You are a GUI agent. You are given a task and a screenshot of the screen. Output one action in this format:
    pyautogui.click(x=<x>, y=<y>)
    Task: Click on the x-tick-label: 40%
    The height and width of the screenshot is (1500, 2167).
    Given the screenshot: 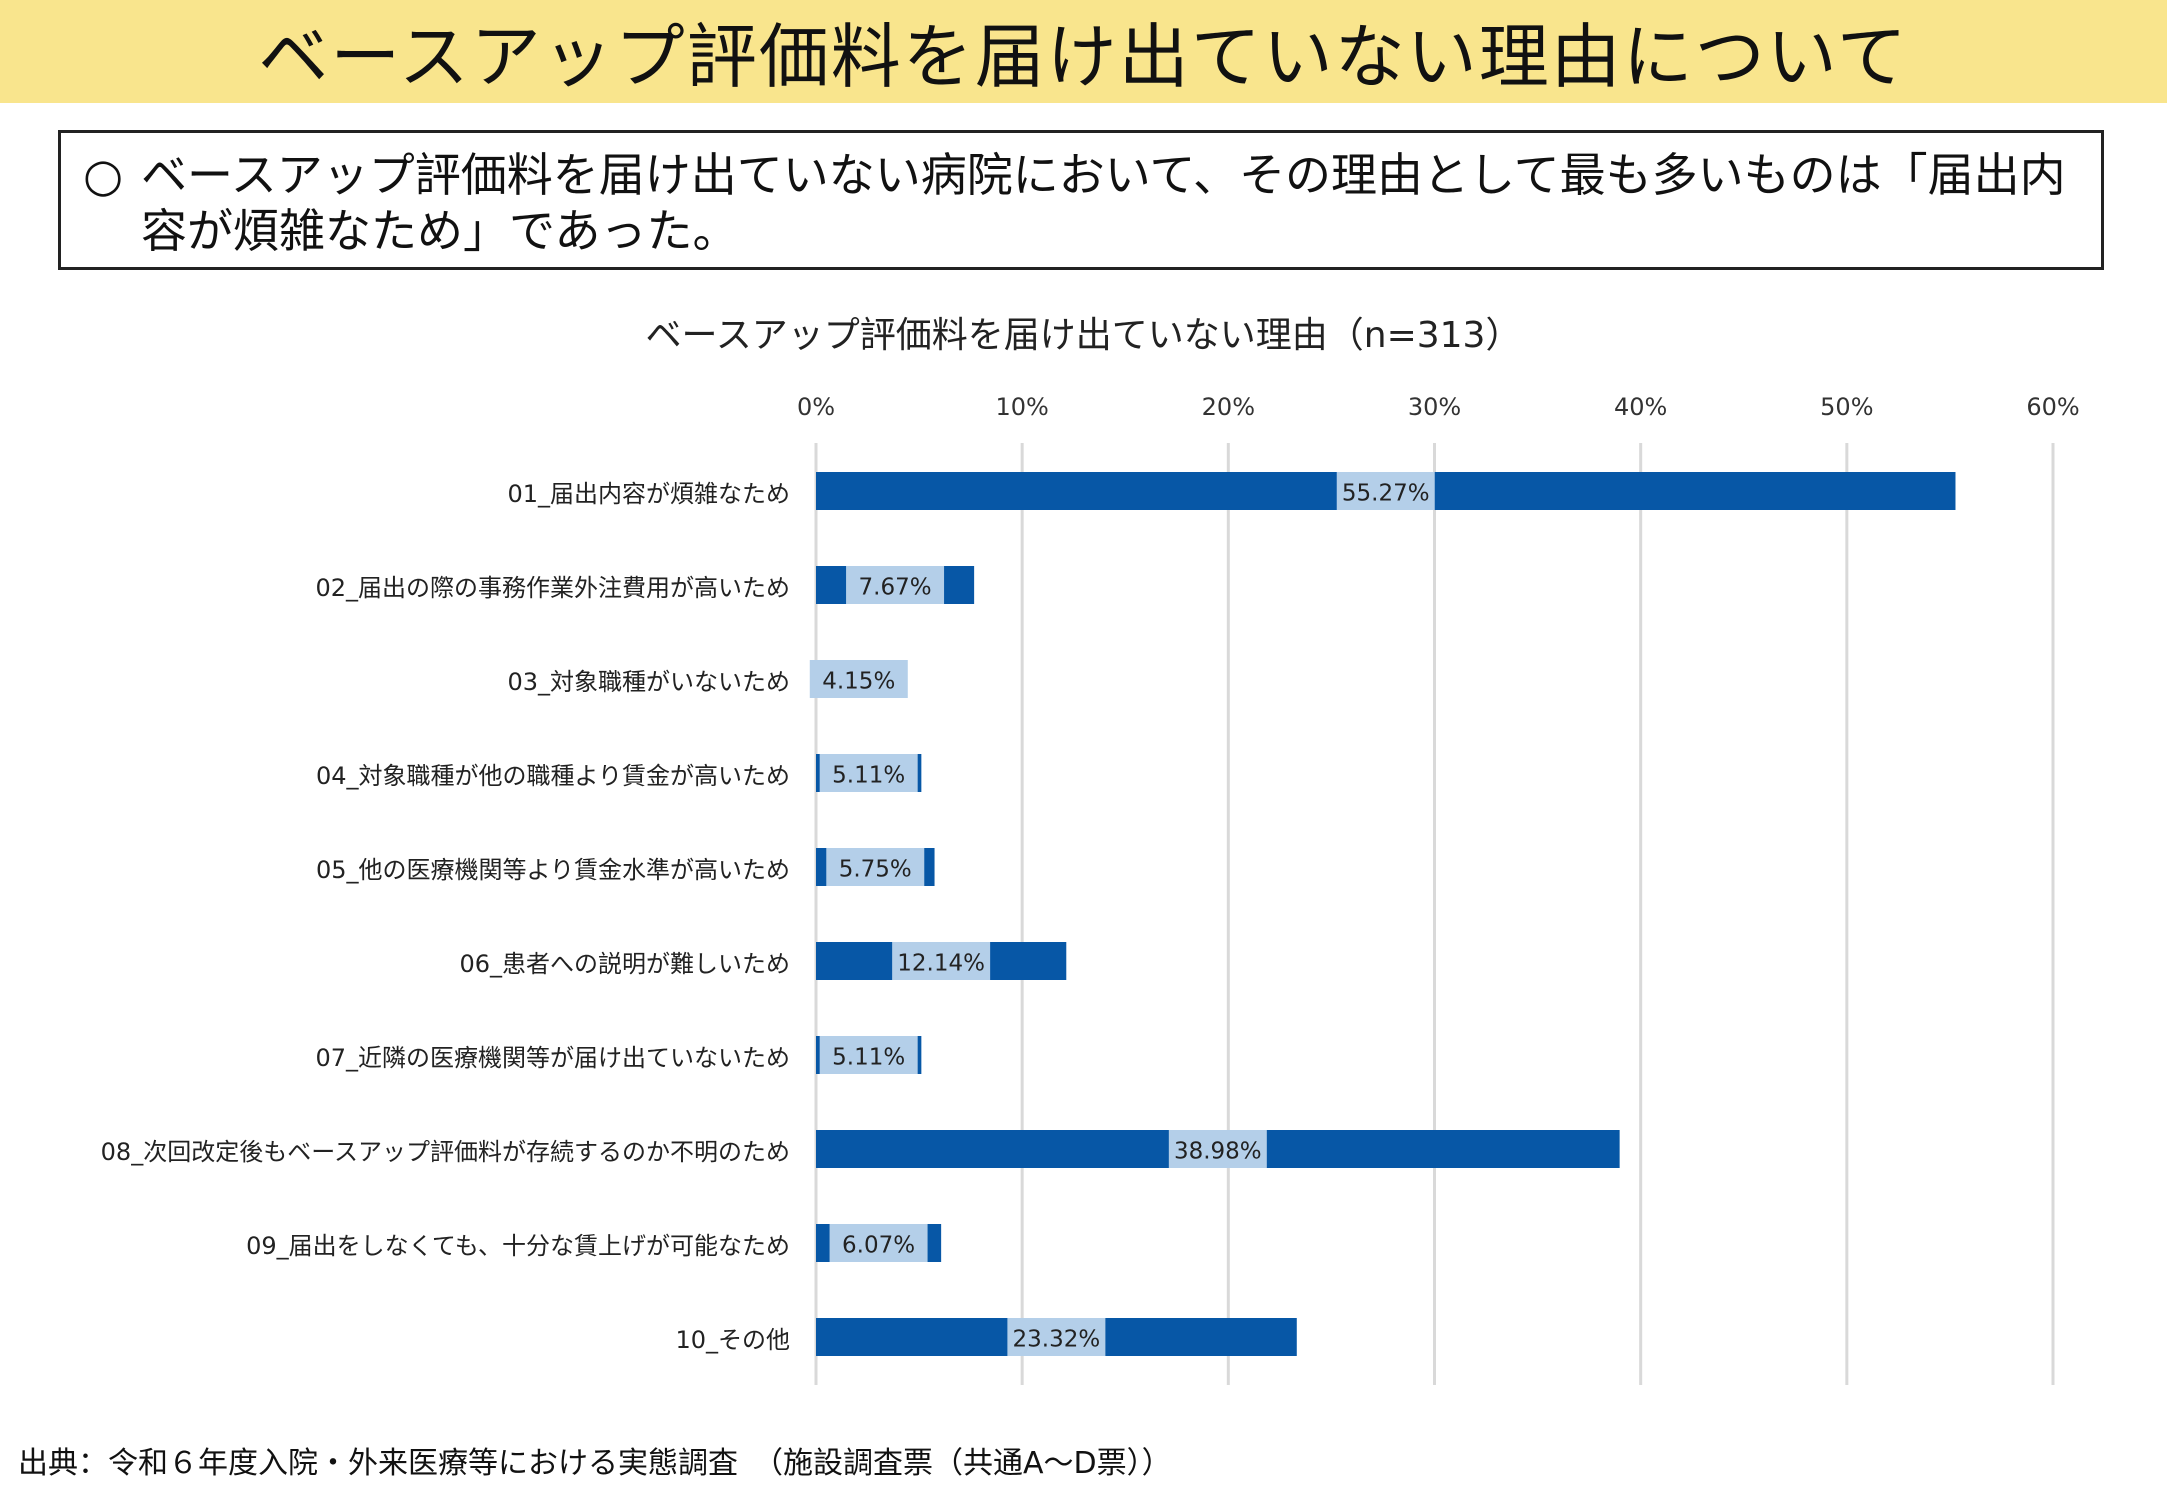 What is the action you would take?
    pyautogui.click(x=1640, y=407)
    